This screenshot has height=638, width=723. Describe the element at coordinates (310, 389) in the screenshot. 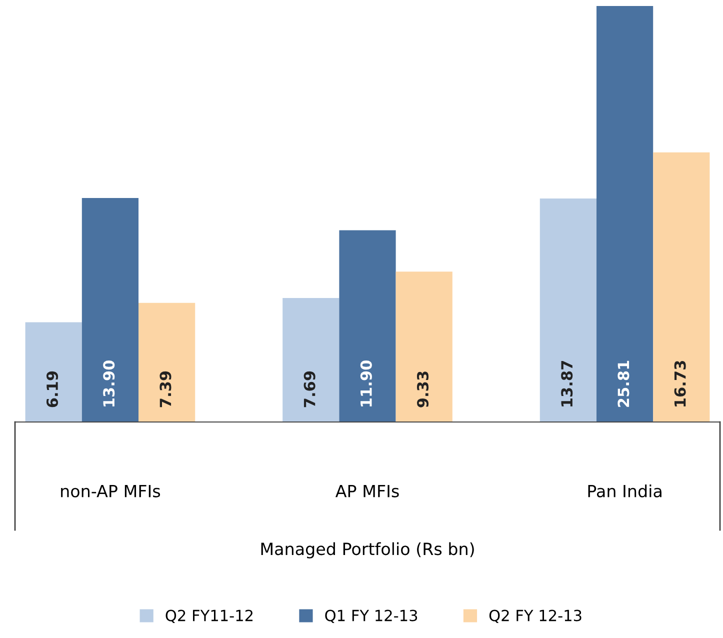

I see `data-label: 7.69` at that location.